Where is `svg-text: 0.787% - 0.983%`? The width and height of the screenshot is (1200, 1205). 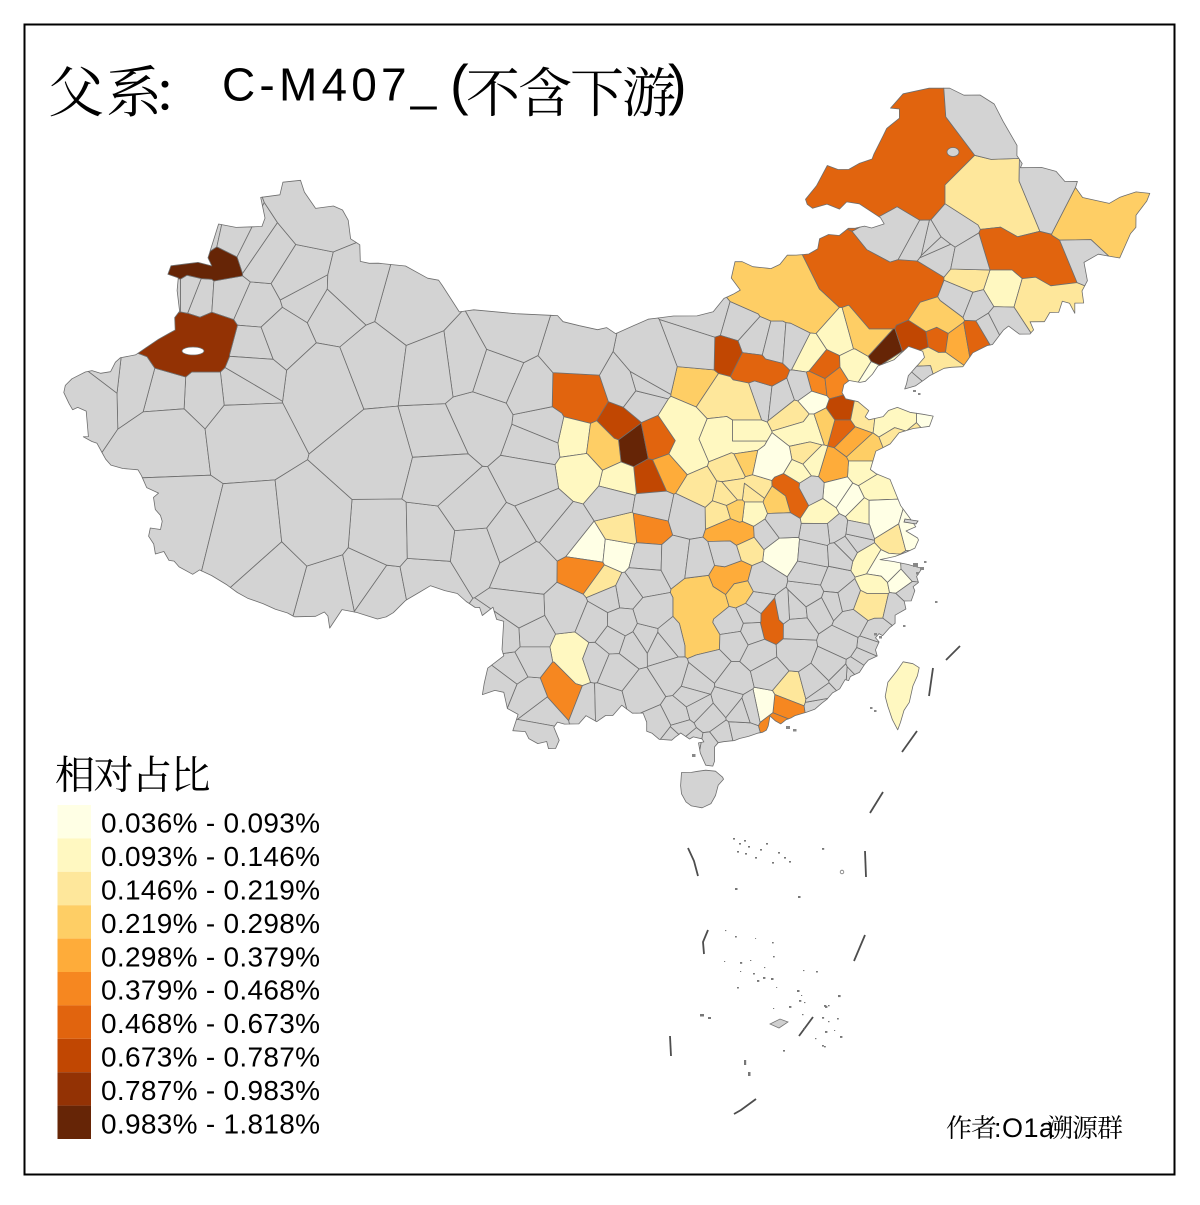
svg-text: 0.787% - 0.983% is located at coordinates (210, 1090).